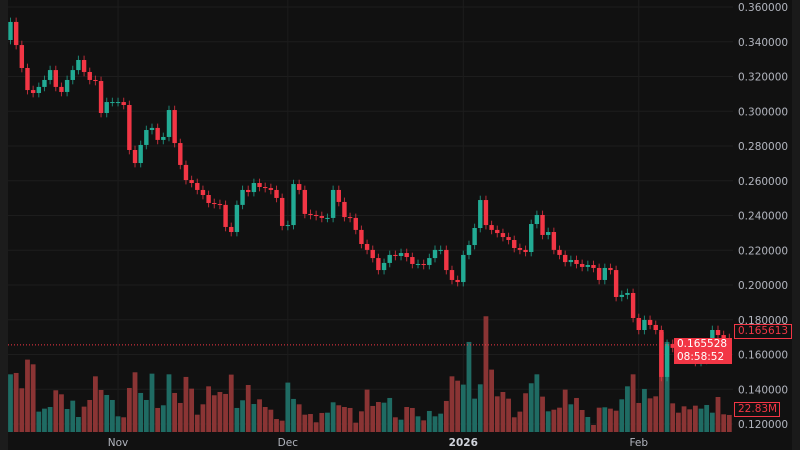 The width and height of the screenshot is (800, 450). I want to click on previous-price-tag: 0.165613, so click(763, 331).